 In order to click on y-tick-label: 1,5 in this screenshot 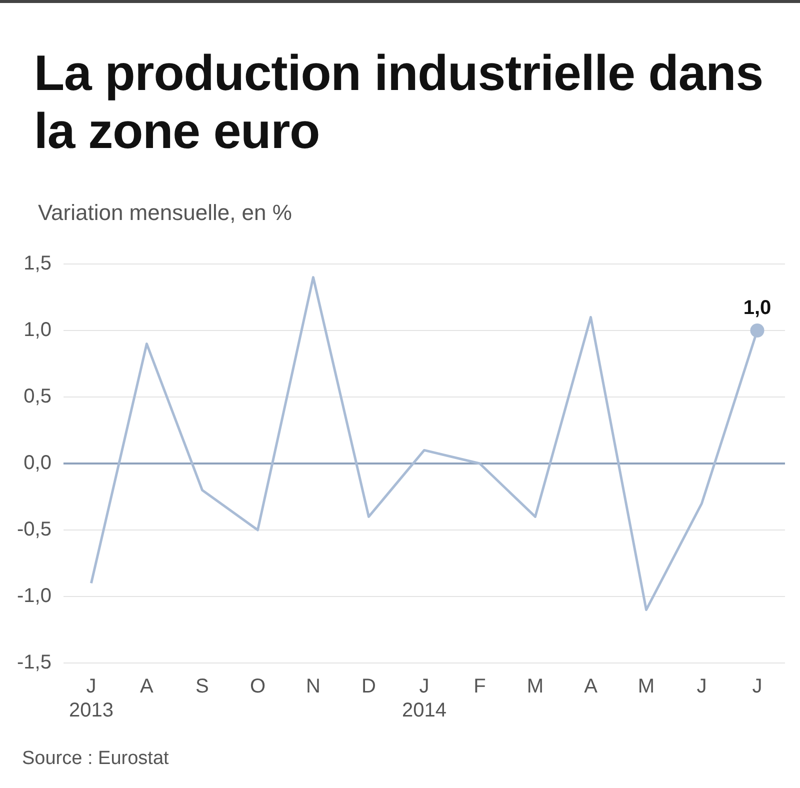, I will do `click(38, 263)`.